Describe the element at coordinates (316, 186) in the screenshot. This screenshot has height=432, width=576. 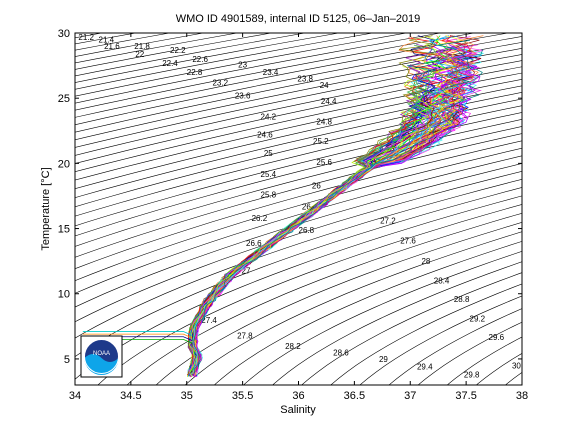
I see `density-contour-label: 26` at that location.